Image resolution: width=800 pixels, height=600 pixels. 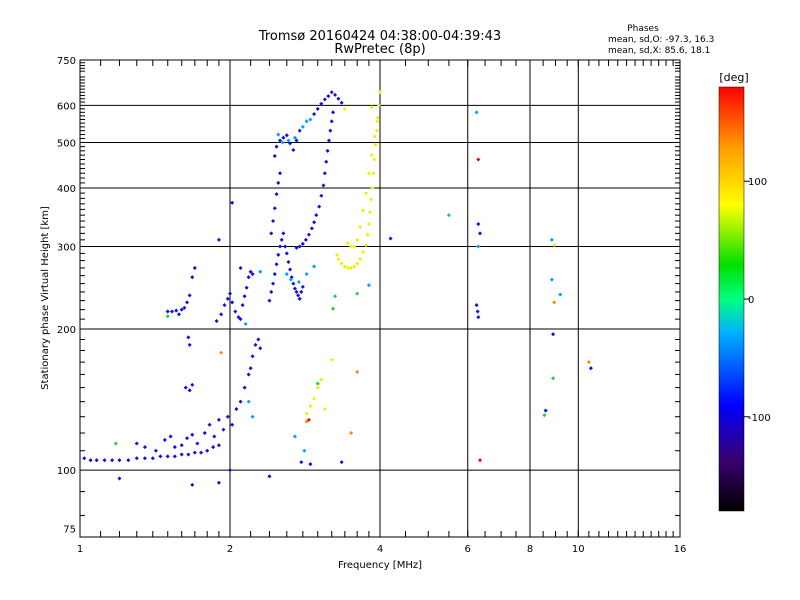 What do you see at coordinates (66, 61) in the screenshot?
I see `y-tick-label: 750` at bounding box center [66, 61].